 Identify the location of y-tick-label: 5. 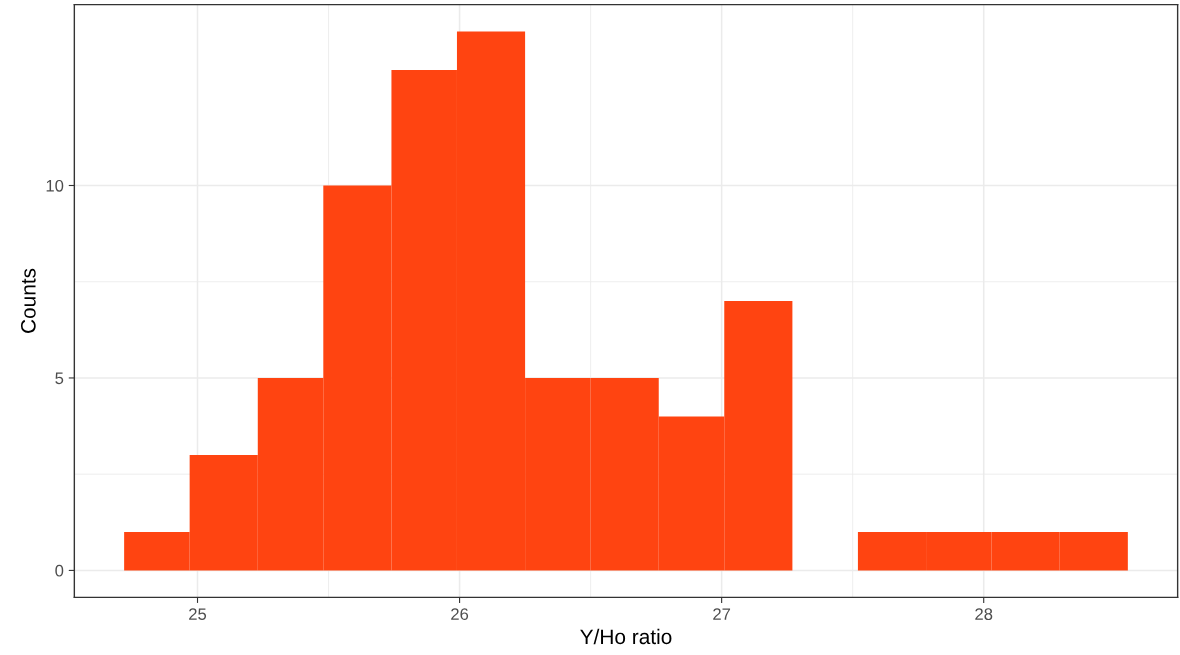
(59, 378).